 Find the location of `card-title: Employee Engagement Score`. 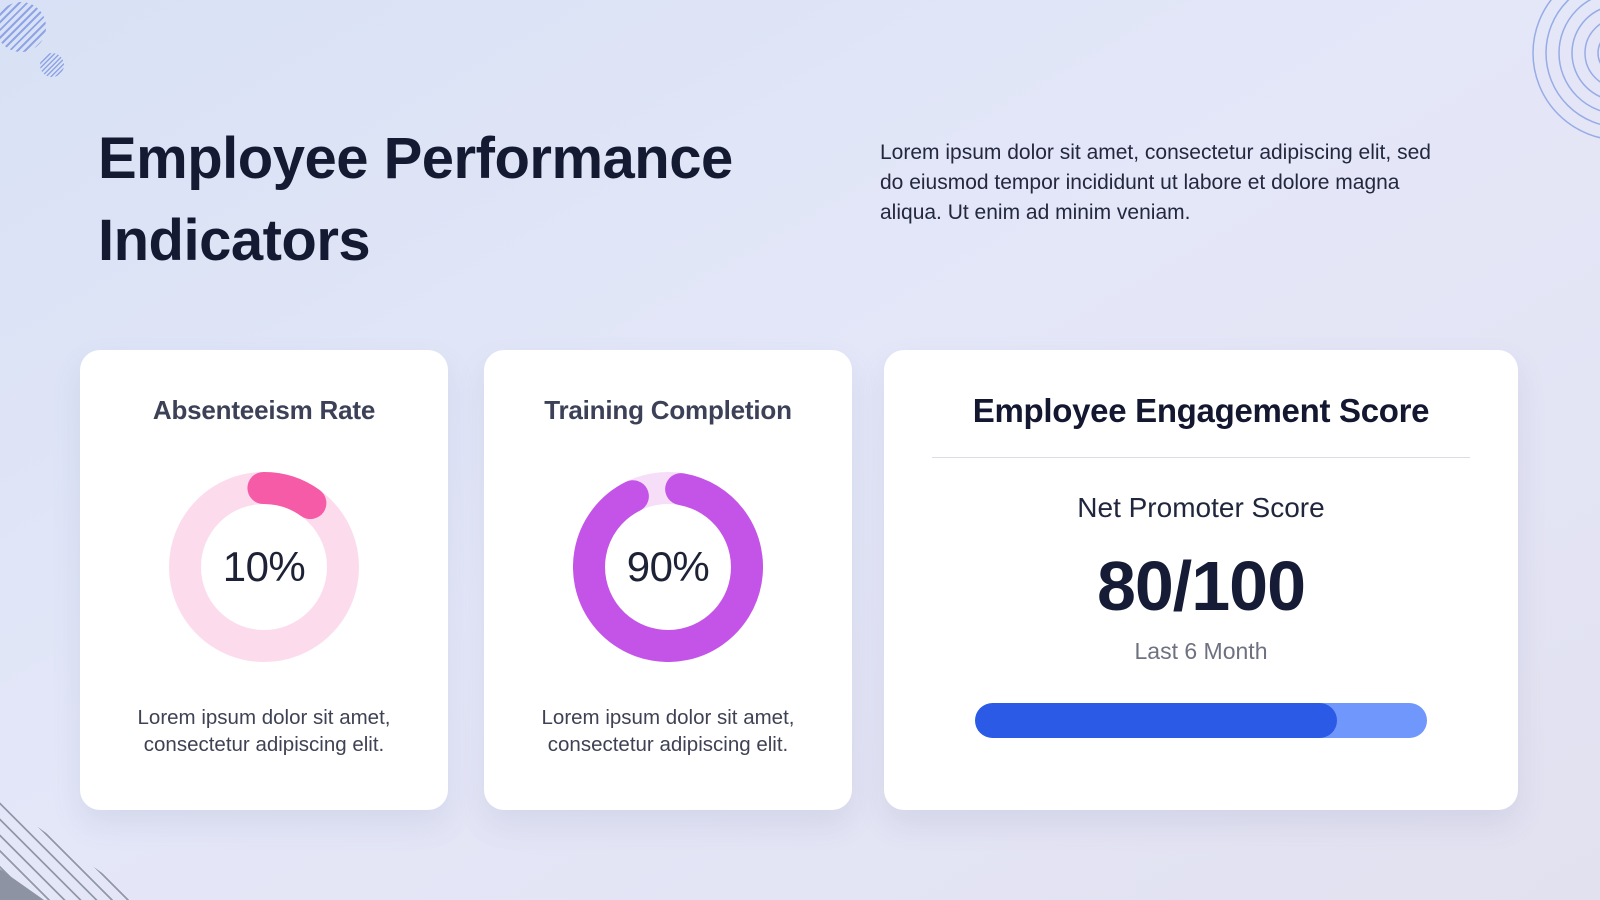

card-title: Employee Engagement Score is located at coordinates (1201, 410).